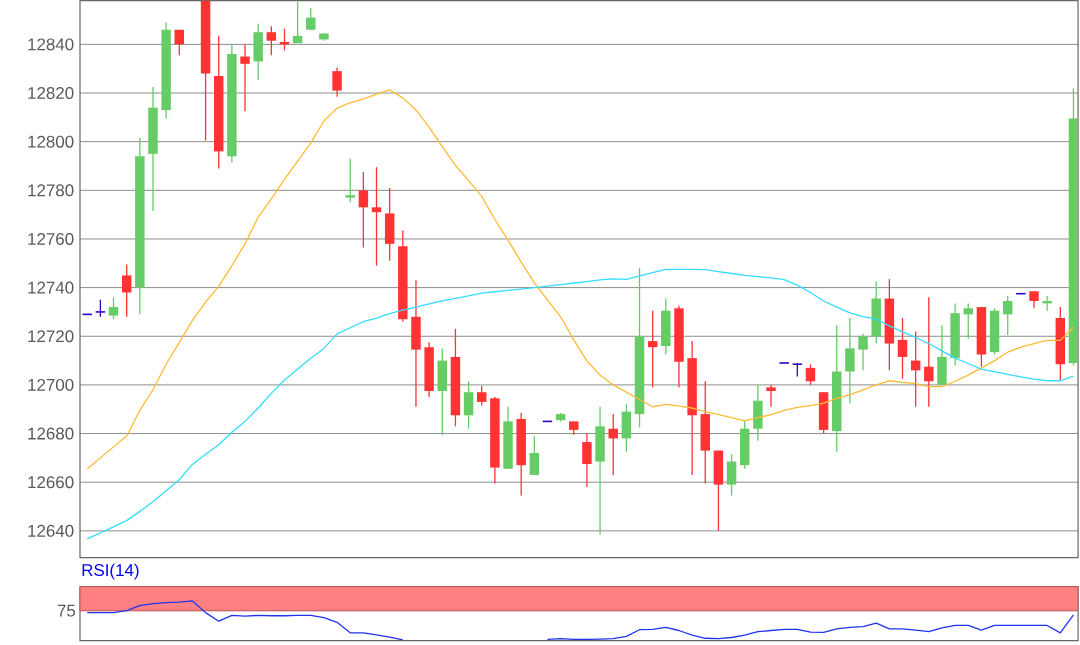 Image resolution: width=1080 pixels, height=645 pixels. I want to click on ref-line-label: 75, so click(66, 610).